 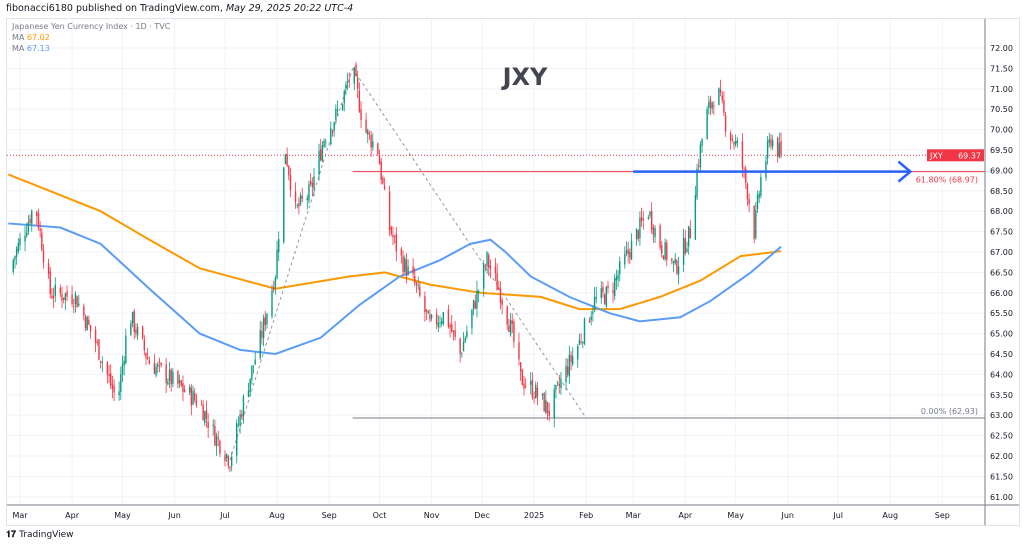 I want to click on y-tick-label: 68.00, so click(x=1001, y=211).